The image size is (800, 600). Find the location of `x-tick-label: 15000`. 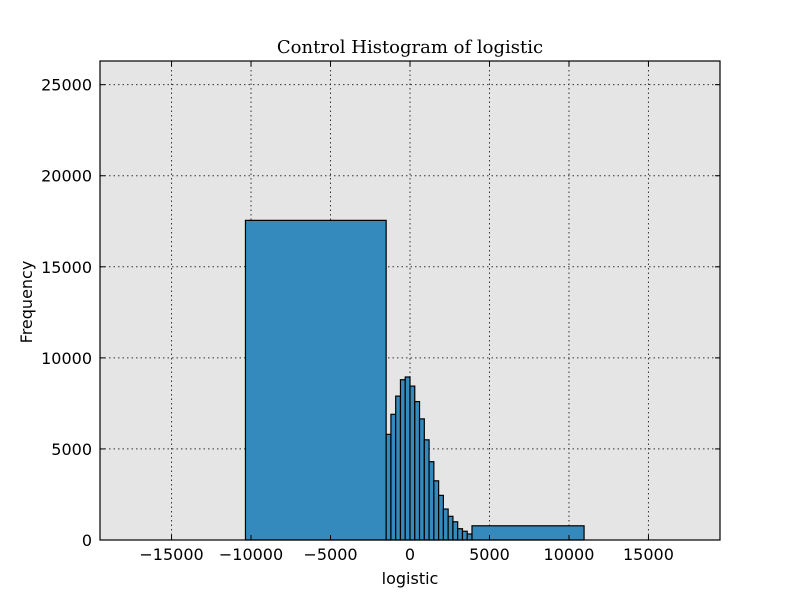

x-tick-label: 15000 is located at coordinates (648, 554).